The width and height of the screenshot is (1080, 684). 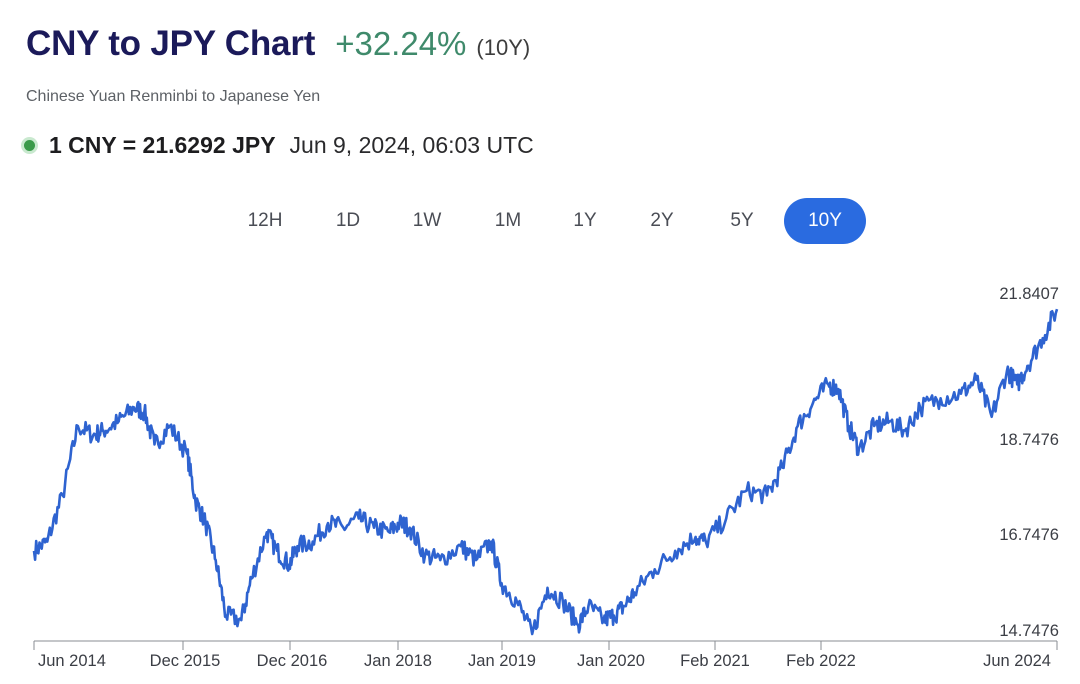 What do you see at coordinates (1029, 440) in the screenshot?
I see `y-tick-label: 18.7476` at bounding box center [1029, 440].